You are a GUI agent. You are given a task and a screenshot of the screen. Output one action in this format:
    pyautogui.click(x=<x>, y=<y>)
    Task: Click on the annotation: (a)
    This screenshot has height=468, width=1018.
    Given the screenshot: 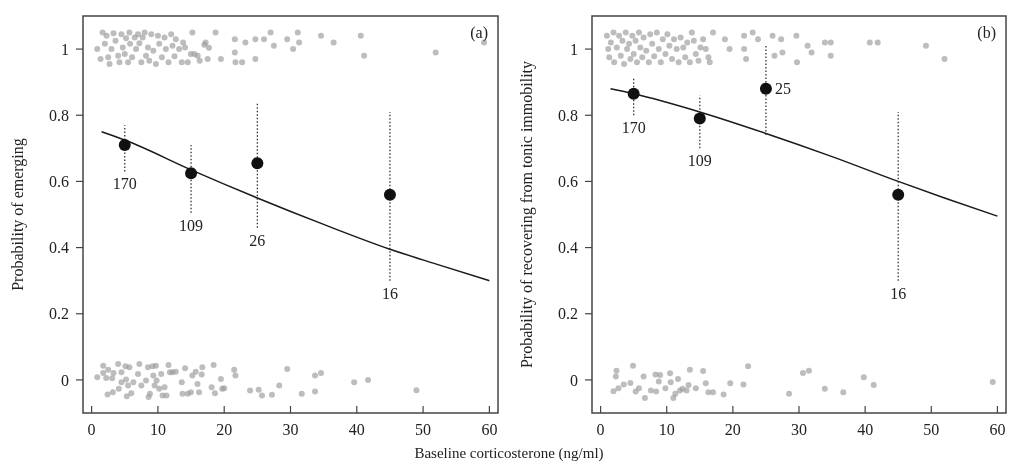 What is the action you would take?
    pyautogui.click(x=479, y=33)
    